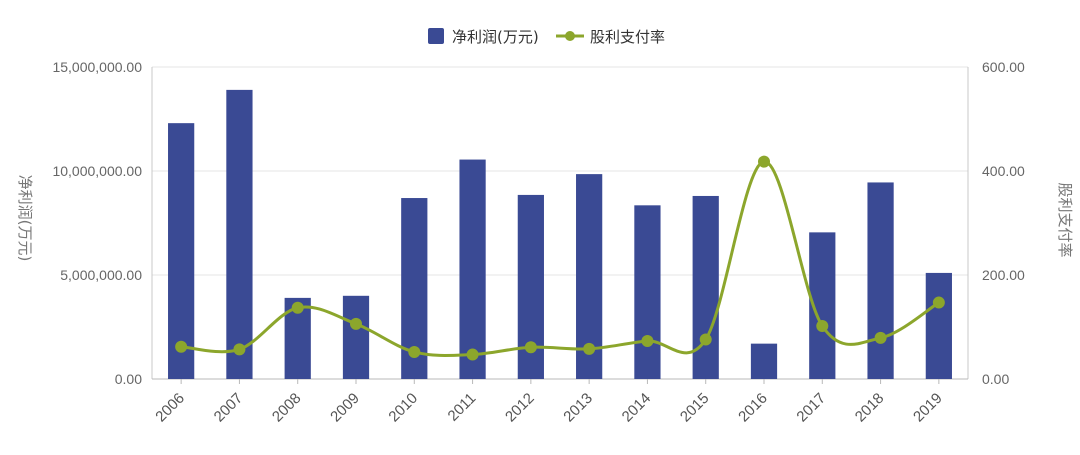  I want to click on point-payout-ratio-2009, so click(356, 323).